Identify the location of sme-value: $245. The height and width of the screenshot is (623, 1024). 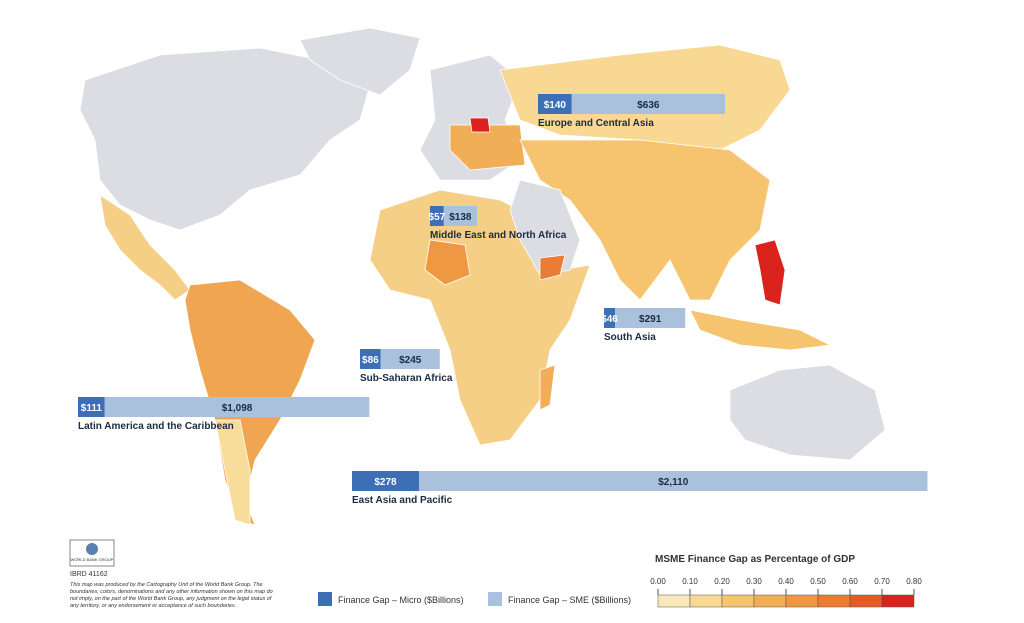
(410, 360).